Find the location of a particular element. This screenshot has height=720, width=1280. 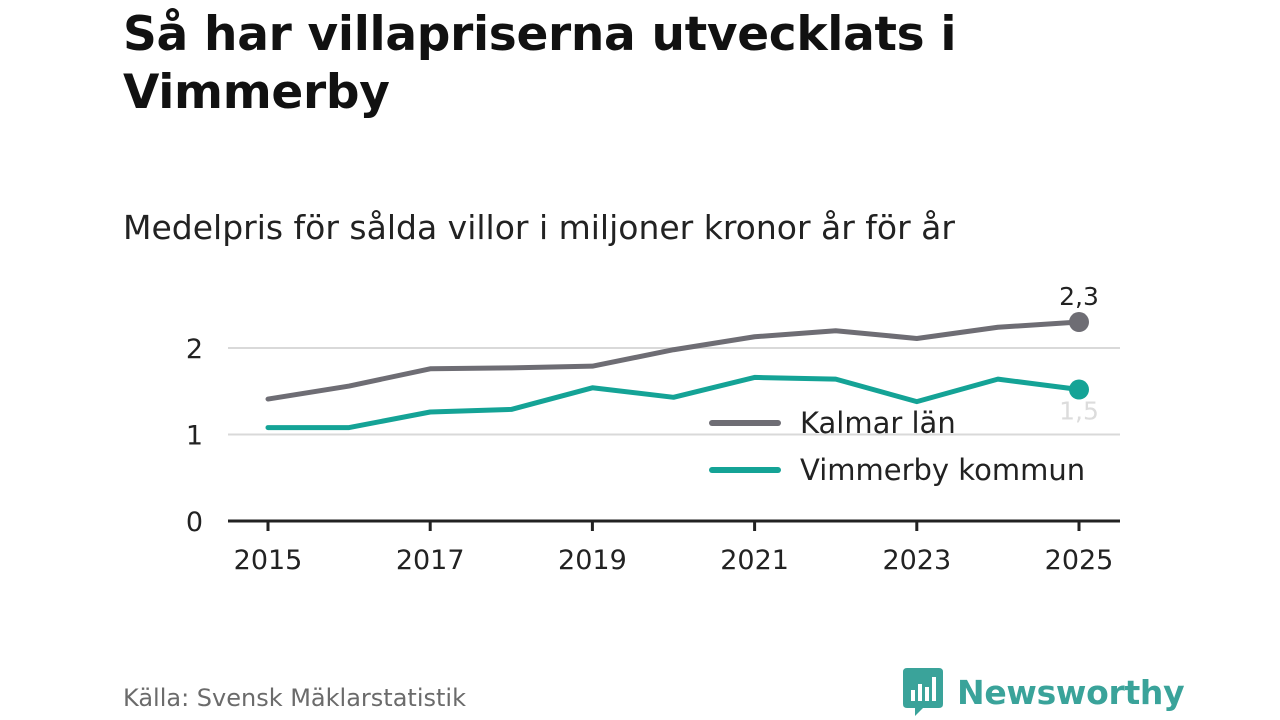

y-tick-label: 0 is located at coordinates (194, 522).